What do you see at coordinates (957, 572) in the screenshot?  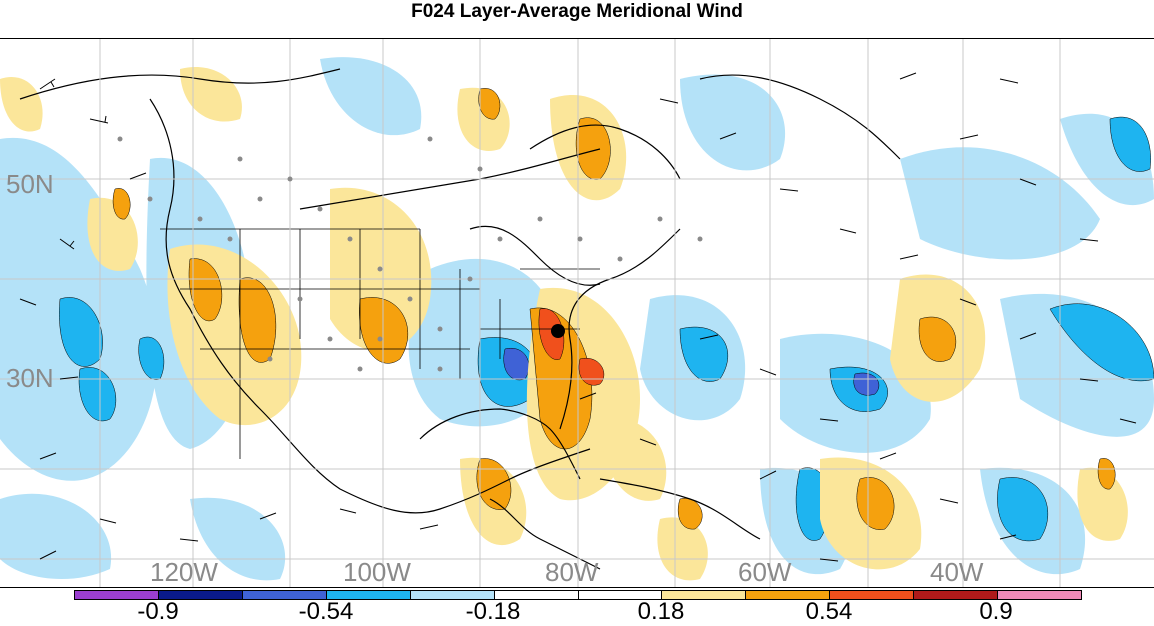 I see `lon-label-40w: 40W` at bounding box center [957, 572].